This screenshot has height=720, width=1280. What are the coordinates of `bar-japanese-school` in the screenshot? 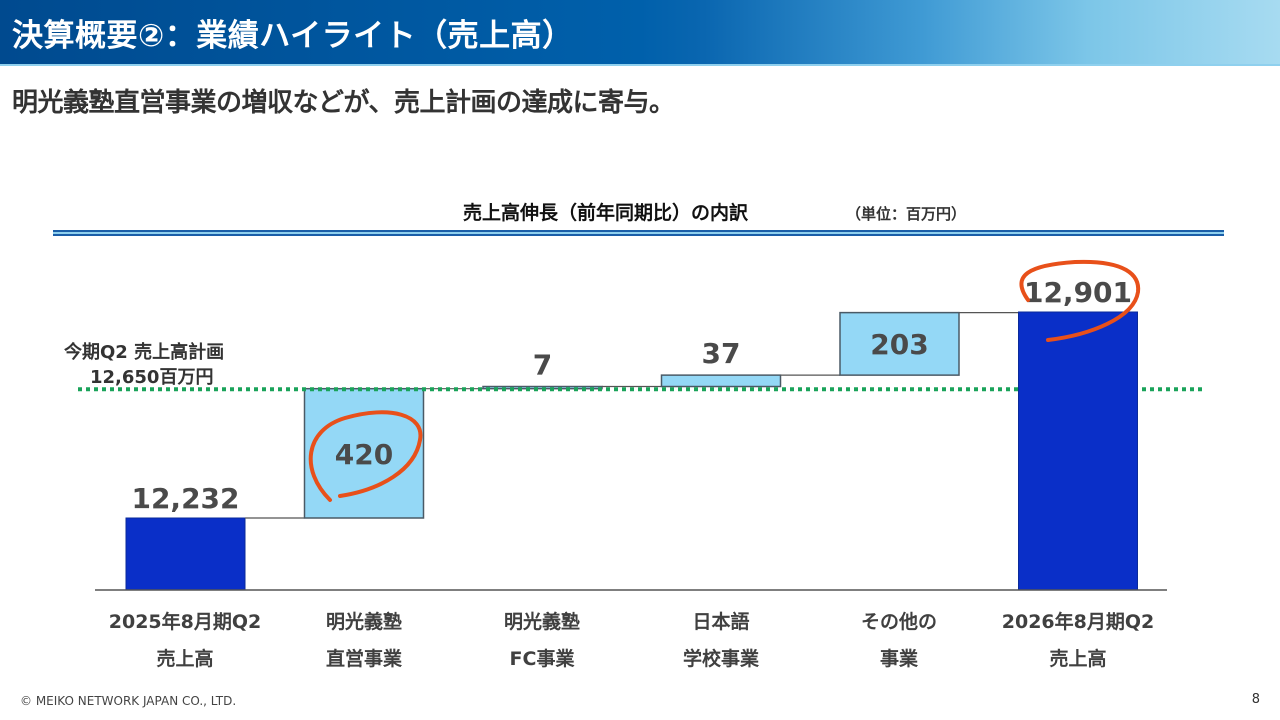 It's located at (721, 381).